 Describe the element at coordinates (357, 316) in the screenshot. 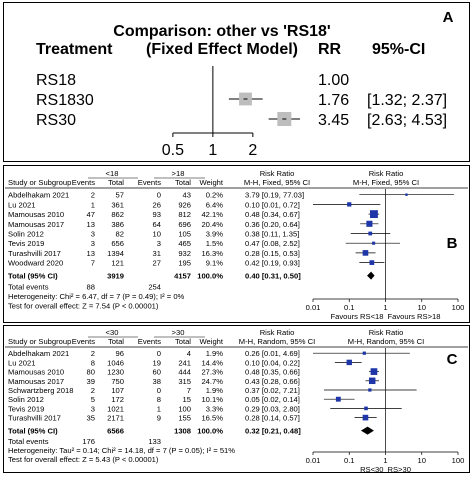

I see `favours-left: Favours RS<18` at that location.